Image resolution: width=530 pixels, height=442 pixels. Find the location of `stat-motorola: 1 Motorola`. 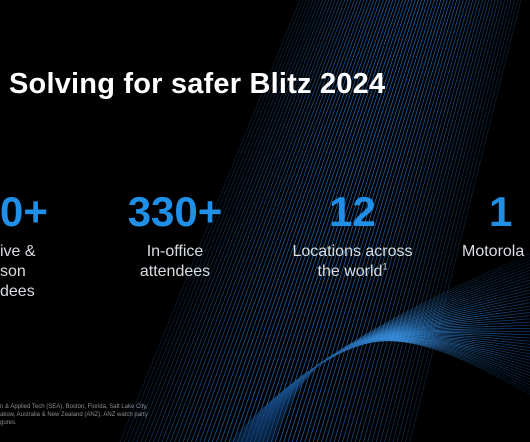

stat-motorola: 1 Motorola is located at coordinates (496, 225).